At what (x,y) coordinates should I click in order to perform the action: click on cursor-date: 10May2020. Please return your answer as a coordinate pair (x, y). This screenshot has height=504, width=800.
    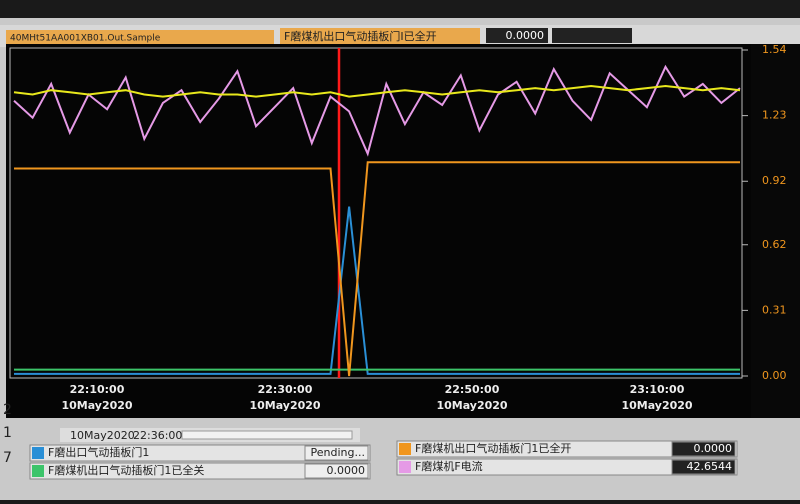
    Looking at the image, I should click on (102, 435).